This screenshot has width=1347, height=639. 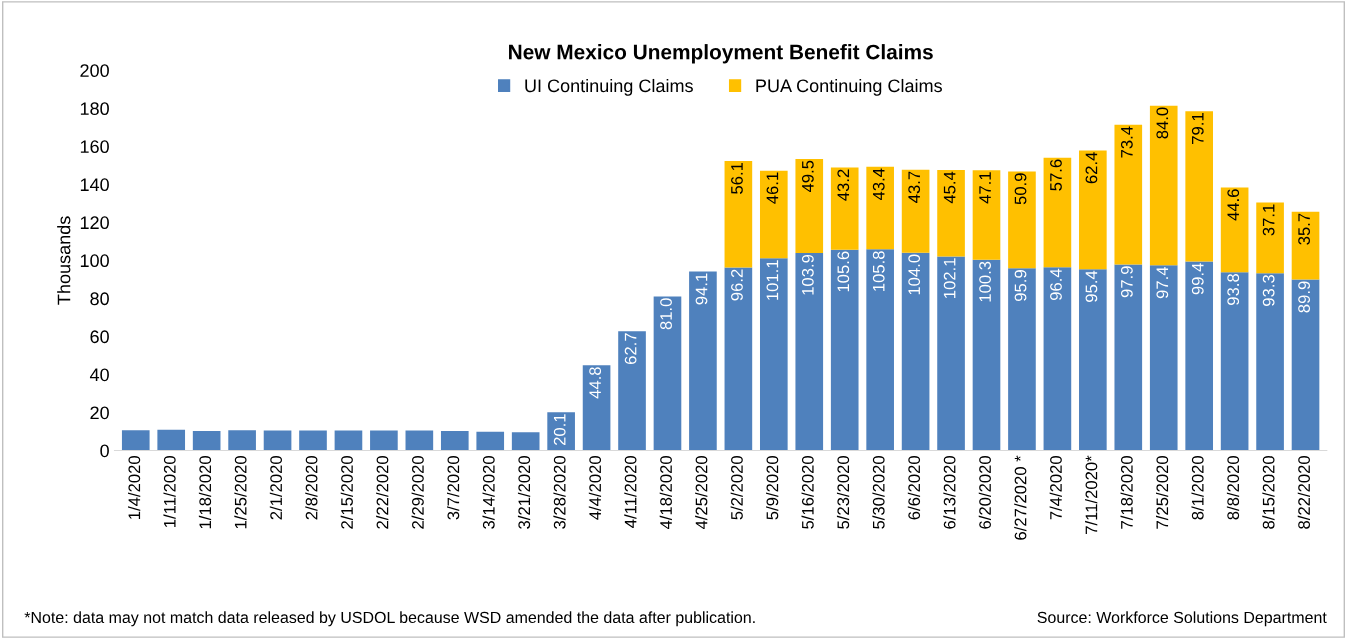 What do you see at coordinates (807, 274) in the screenshot?
I see `data-label: 103.9` at bounding box center [807, 274].